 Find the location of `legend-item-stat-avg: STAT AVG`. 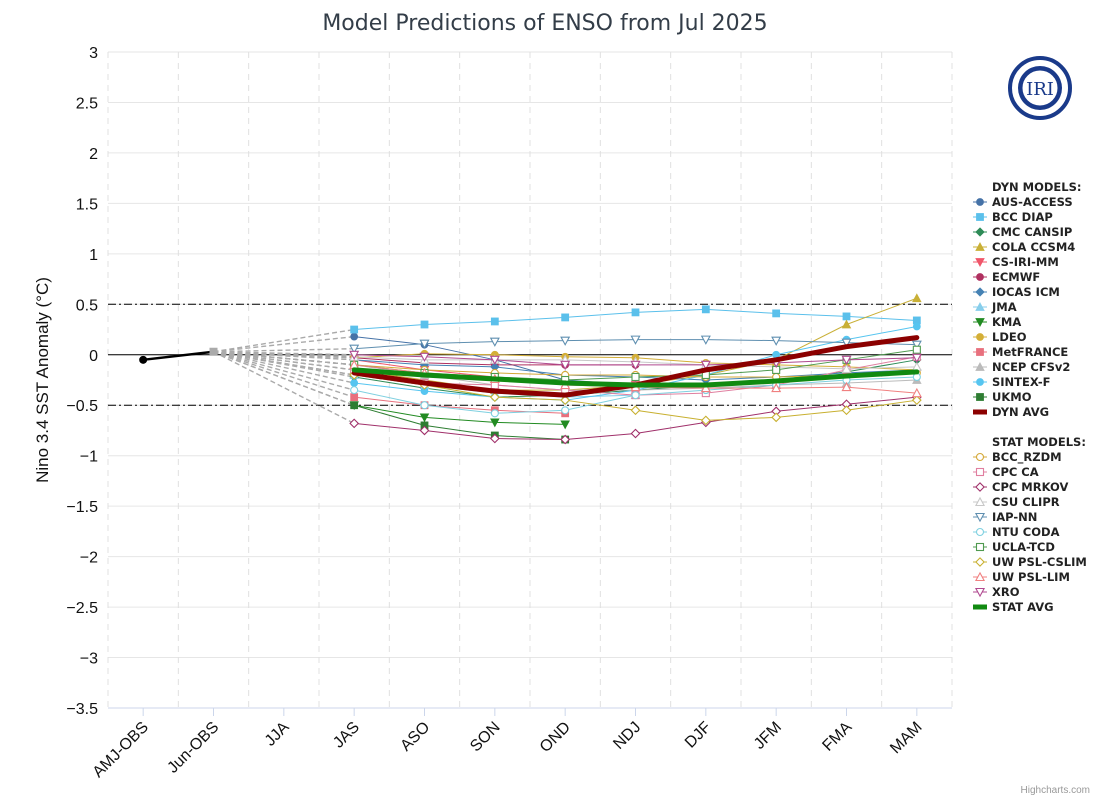

legend-item-stat-avg: STAT AVG is located at coordinates (1013, 607).